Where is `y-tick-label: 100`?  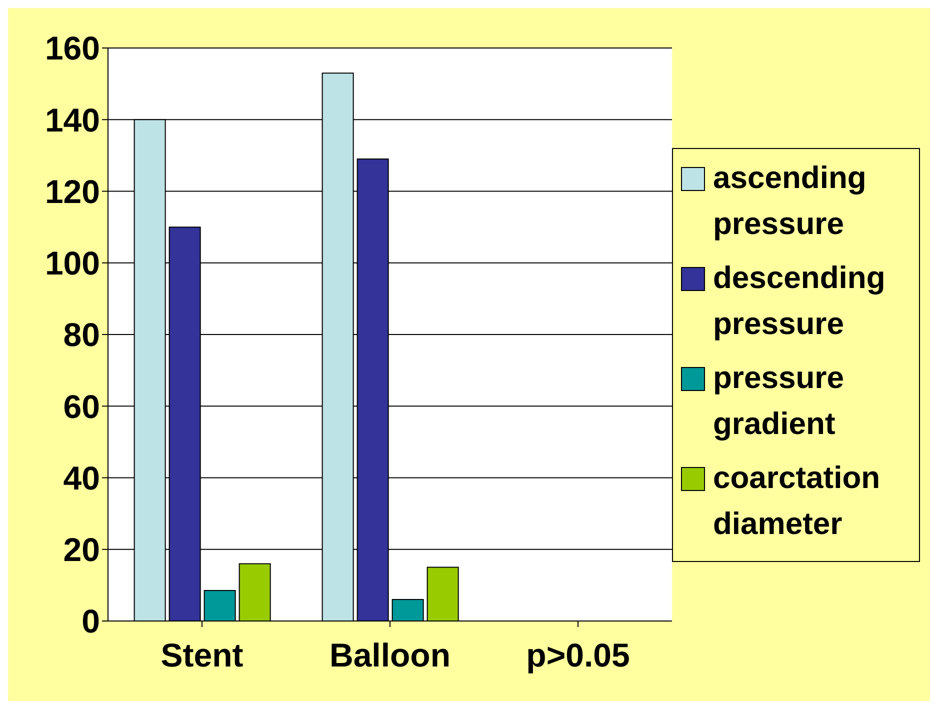 y-tick-label: 100 is located at coordinates (72, 263).